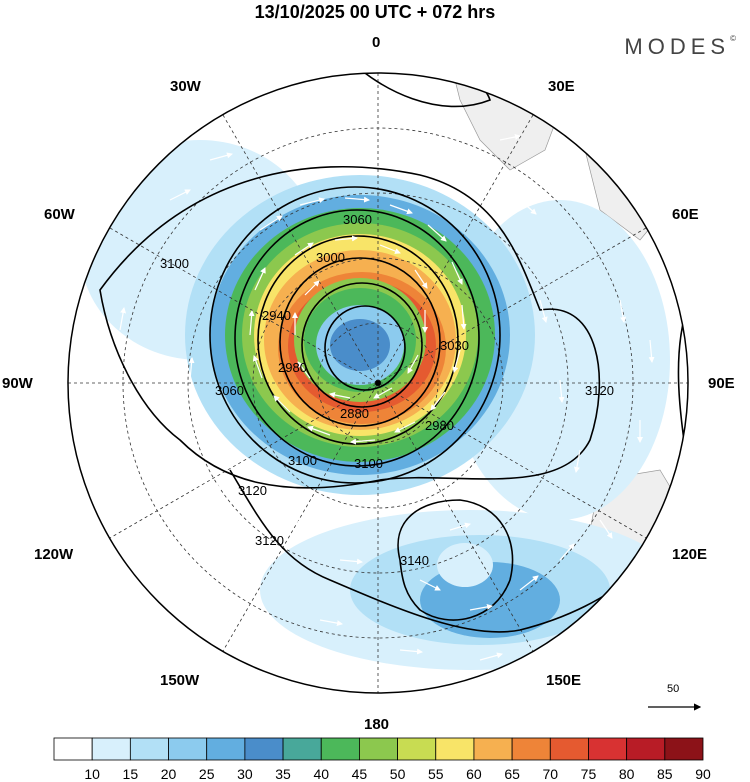  What do you see at coordinates (276, 315) in the screenshot?
I see `contour-label: 2940` at bounding box center [276, 315].